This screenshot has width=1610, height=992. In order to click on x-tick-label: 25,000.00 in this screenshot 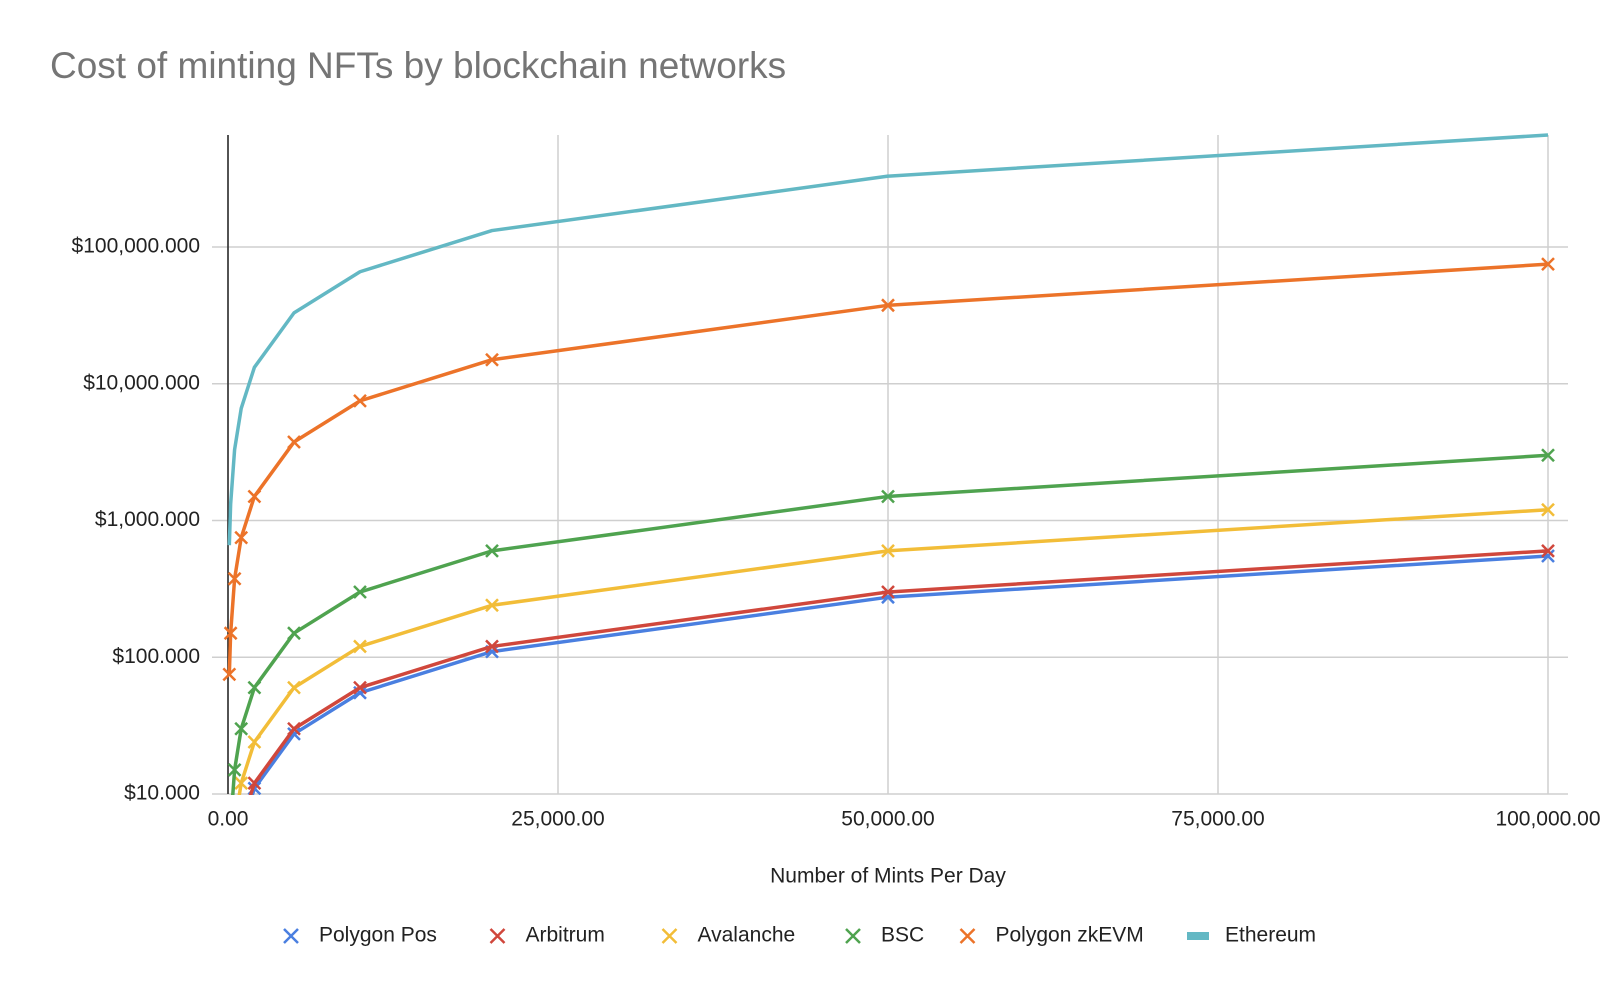, I will do `click(557, 819)`.